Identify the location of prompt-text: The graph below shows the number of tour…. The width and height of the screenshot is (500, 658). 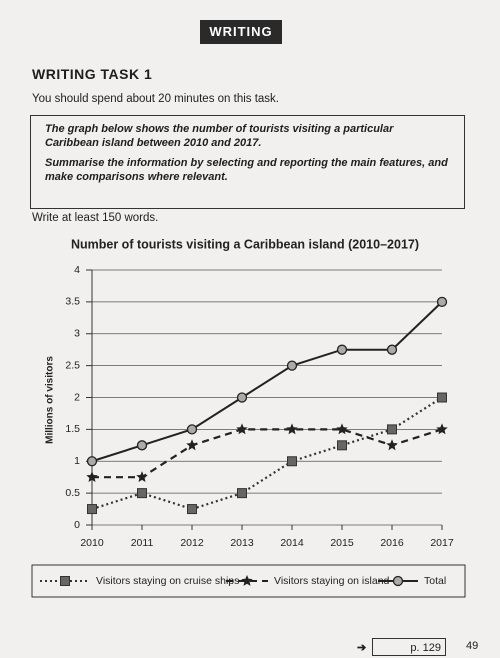
(219, 136).